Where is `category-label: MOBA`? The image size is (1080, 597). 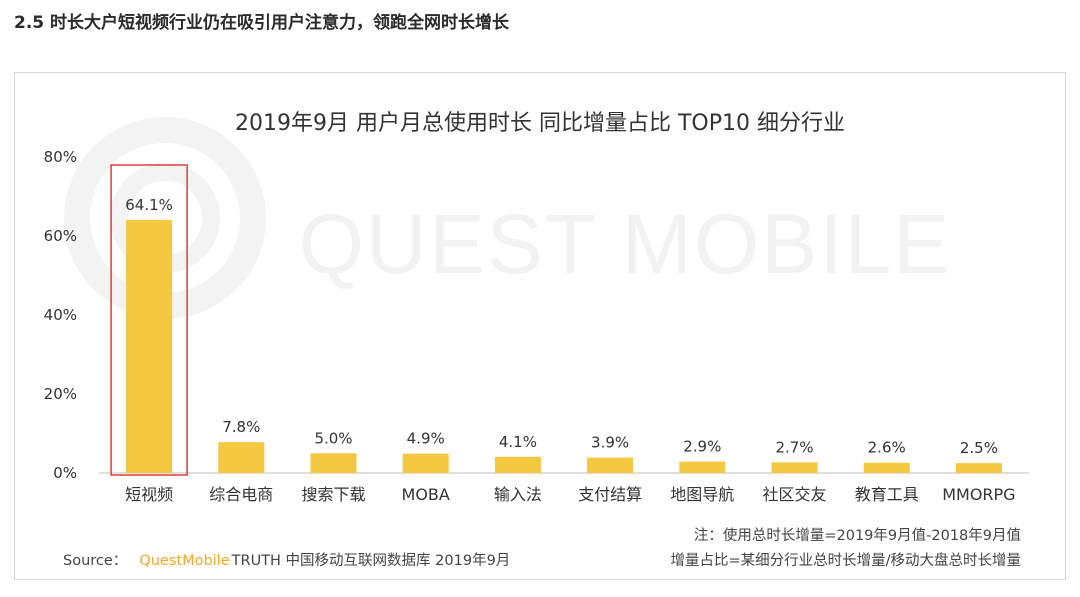
category-label: MOBA is located at coordinates (426, 494).